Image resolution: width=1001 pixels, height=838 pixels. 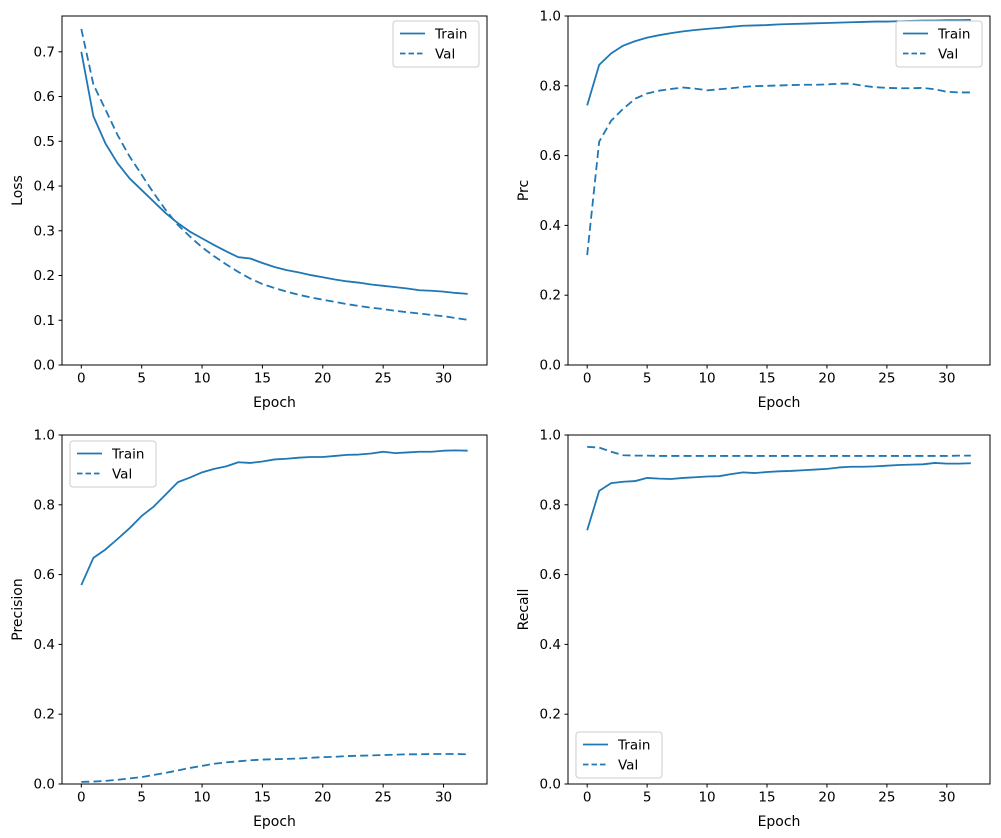 I want to click on y-tick-label: 0.3, so click(x=44, y=231).